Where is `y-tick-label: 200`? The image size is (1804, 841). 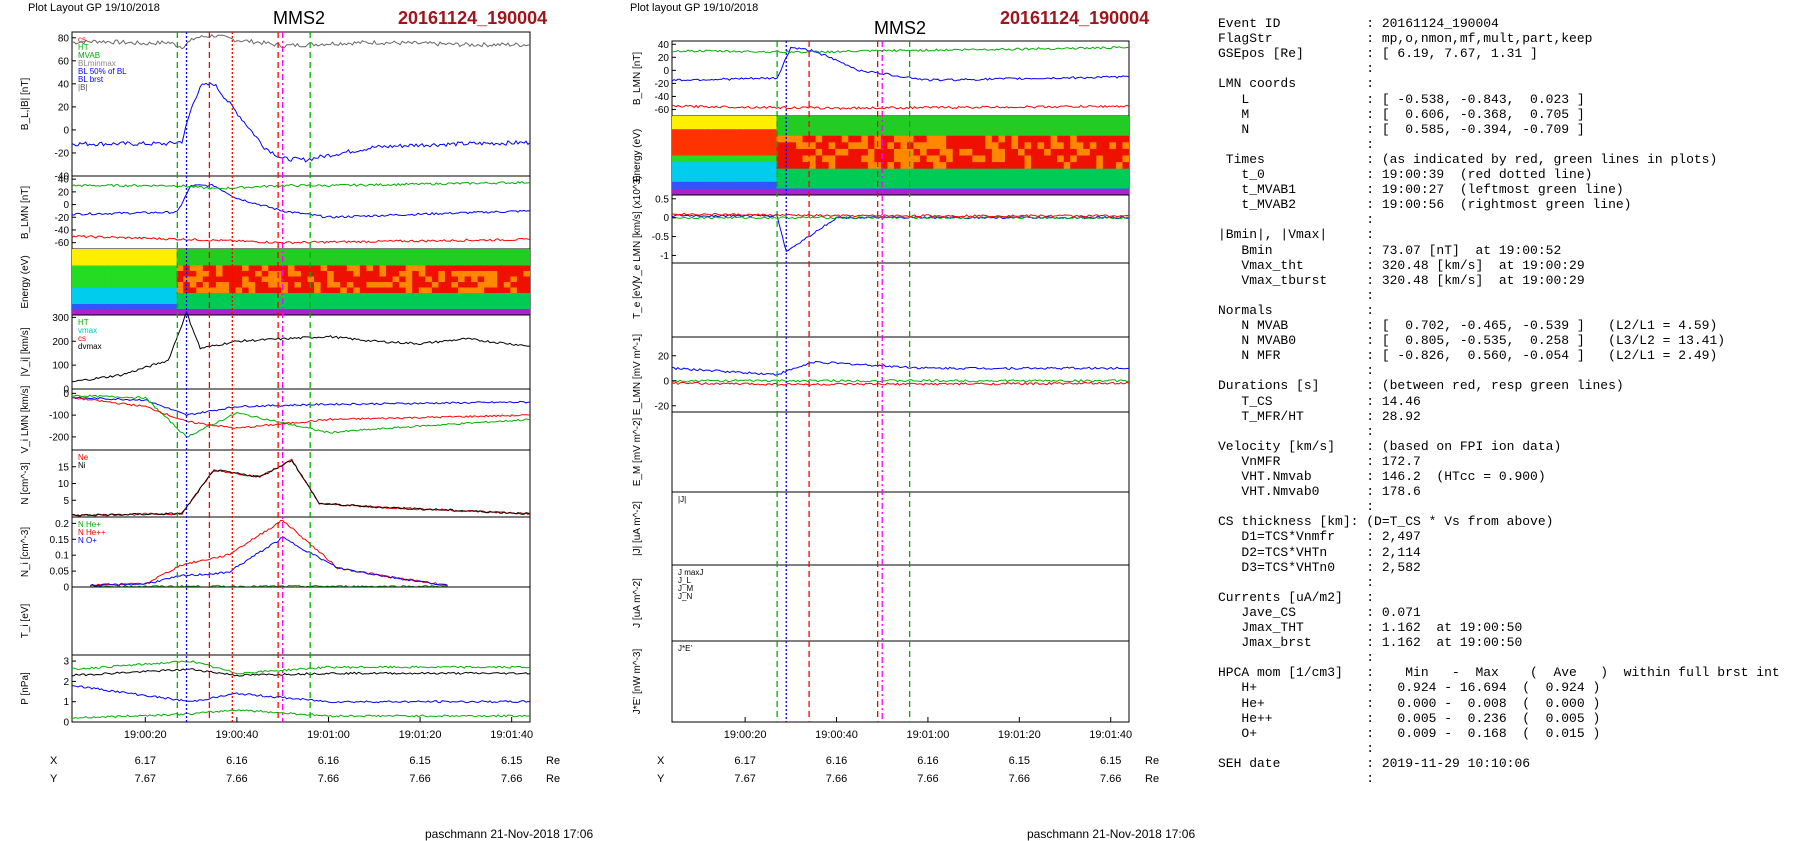
y-tick-label: 200 is located at coordinates (60, 342).